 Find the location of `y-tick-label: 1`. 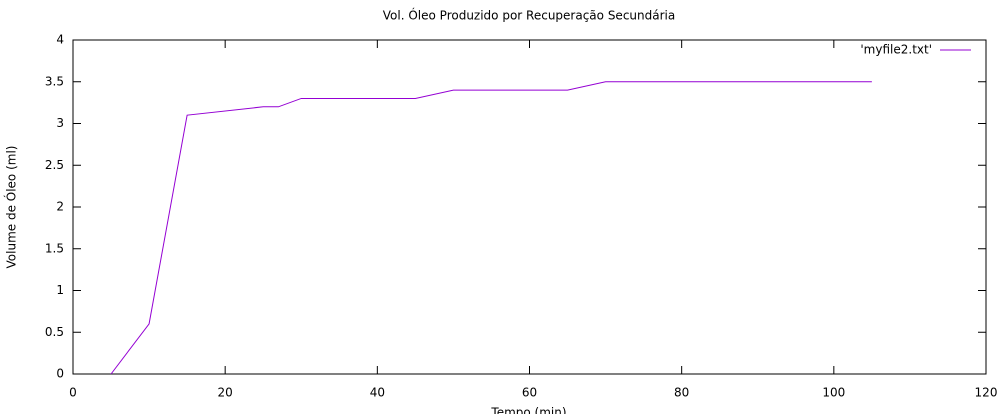

y-tick-label: 1 is located at coordinates (60, 290).